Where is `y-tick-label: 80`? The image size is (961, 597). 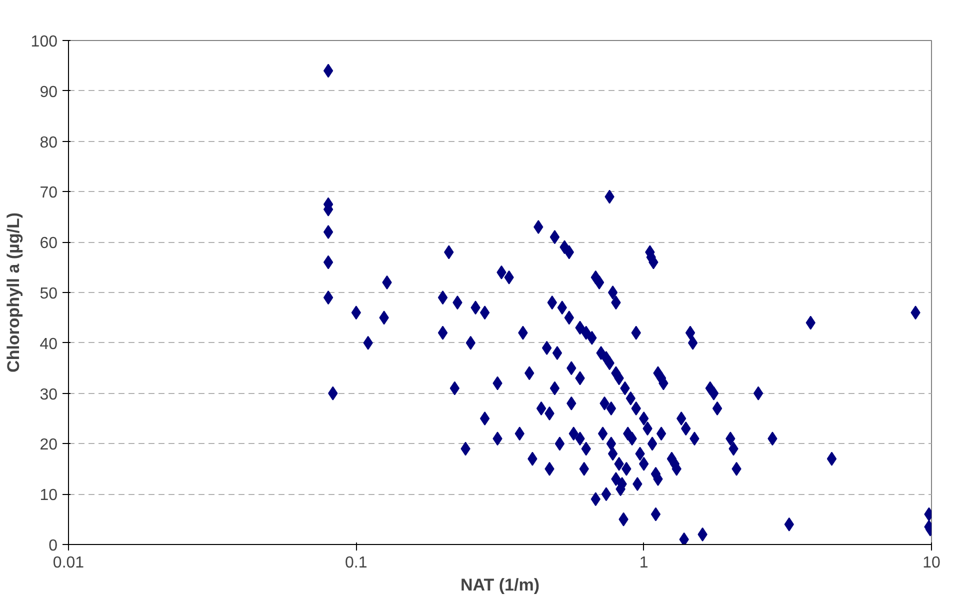 y-tick-label: 80 is located at coordinates (49, 143).